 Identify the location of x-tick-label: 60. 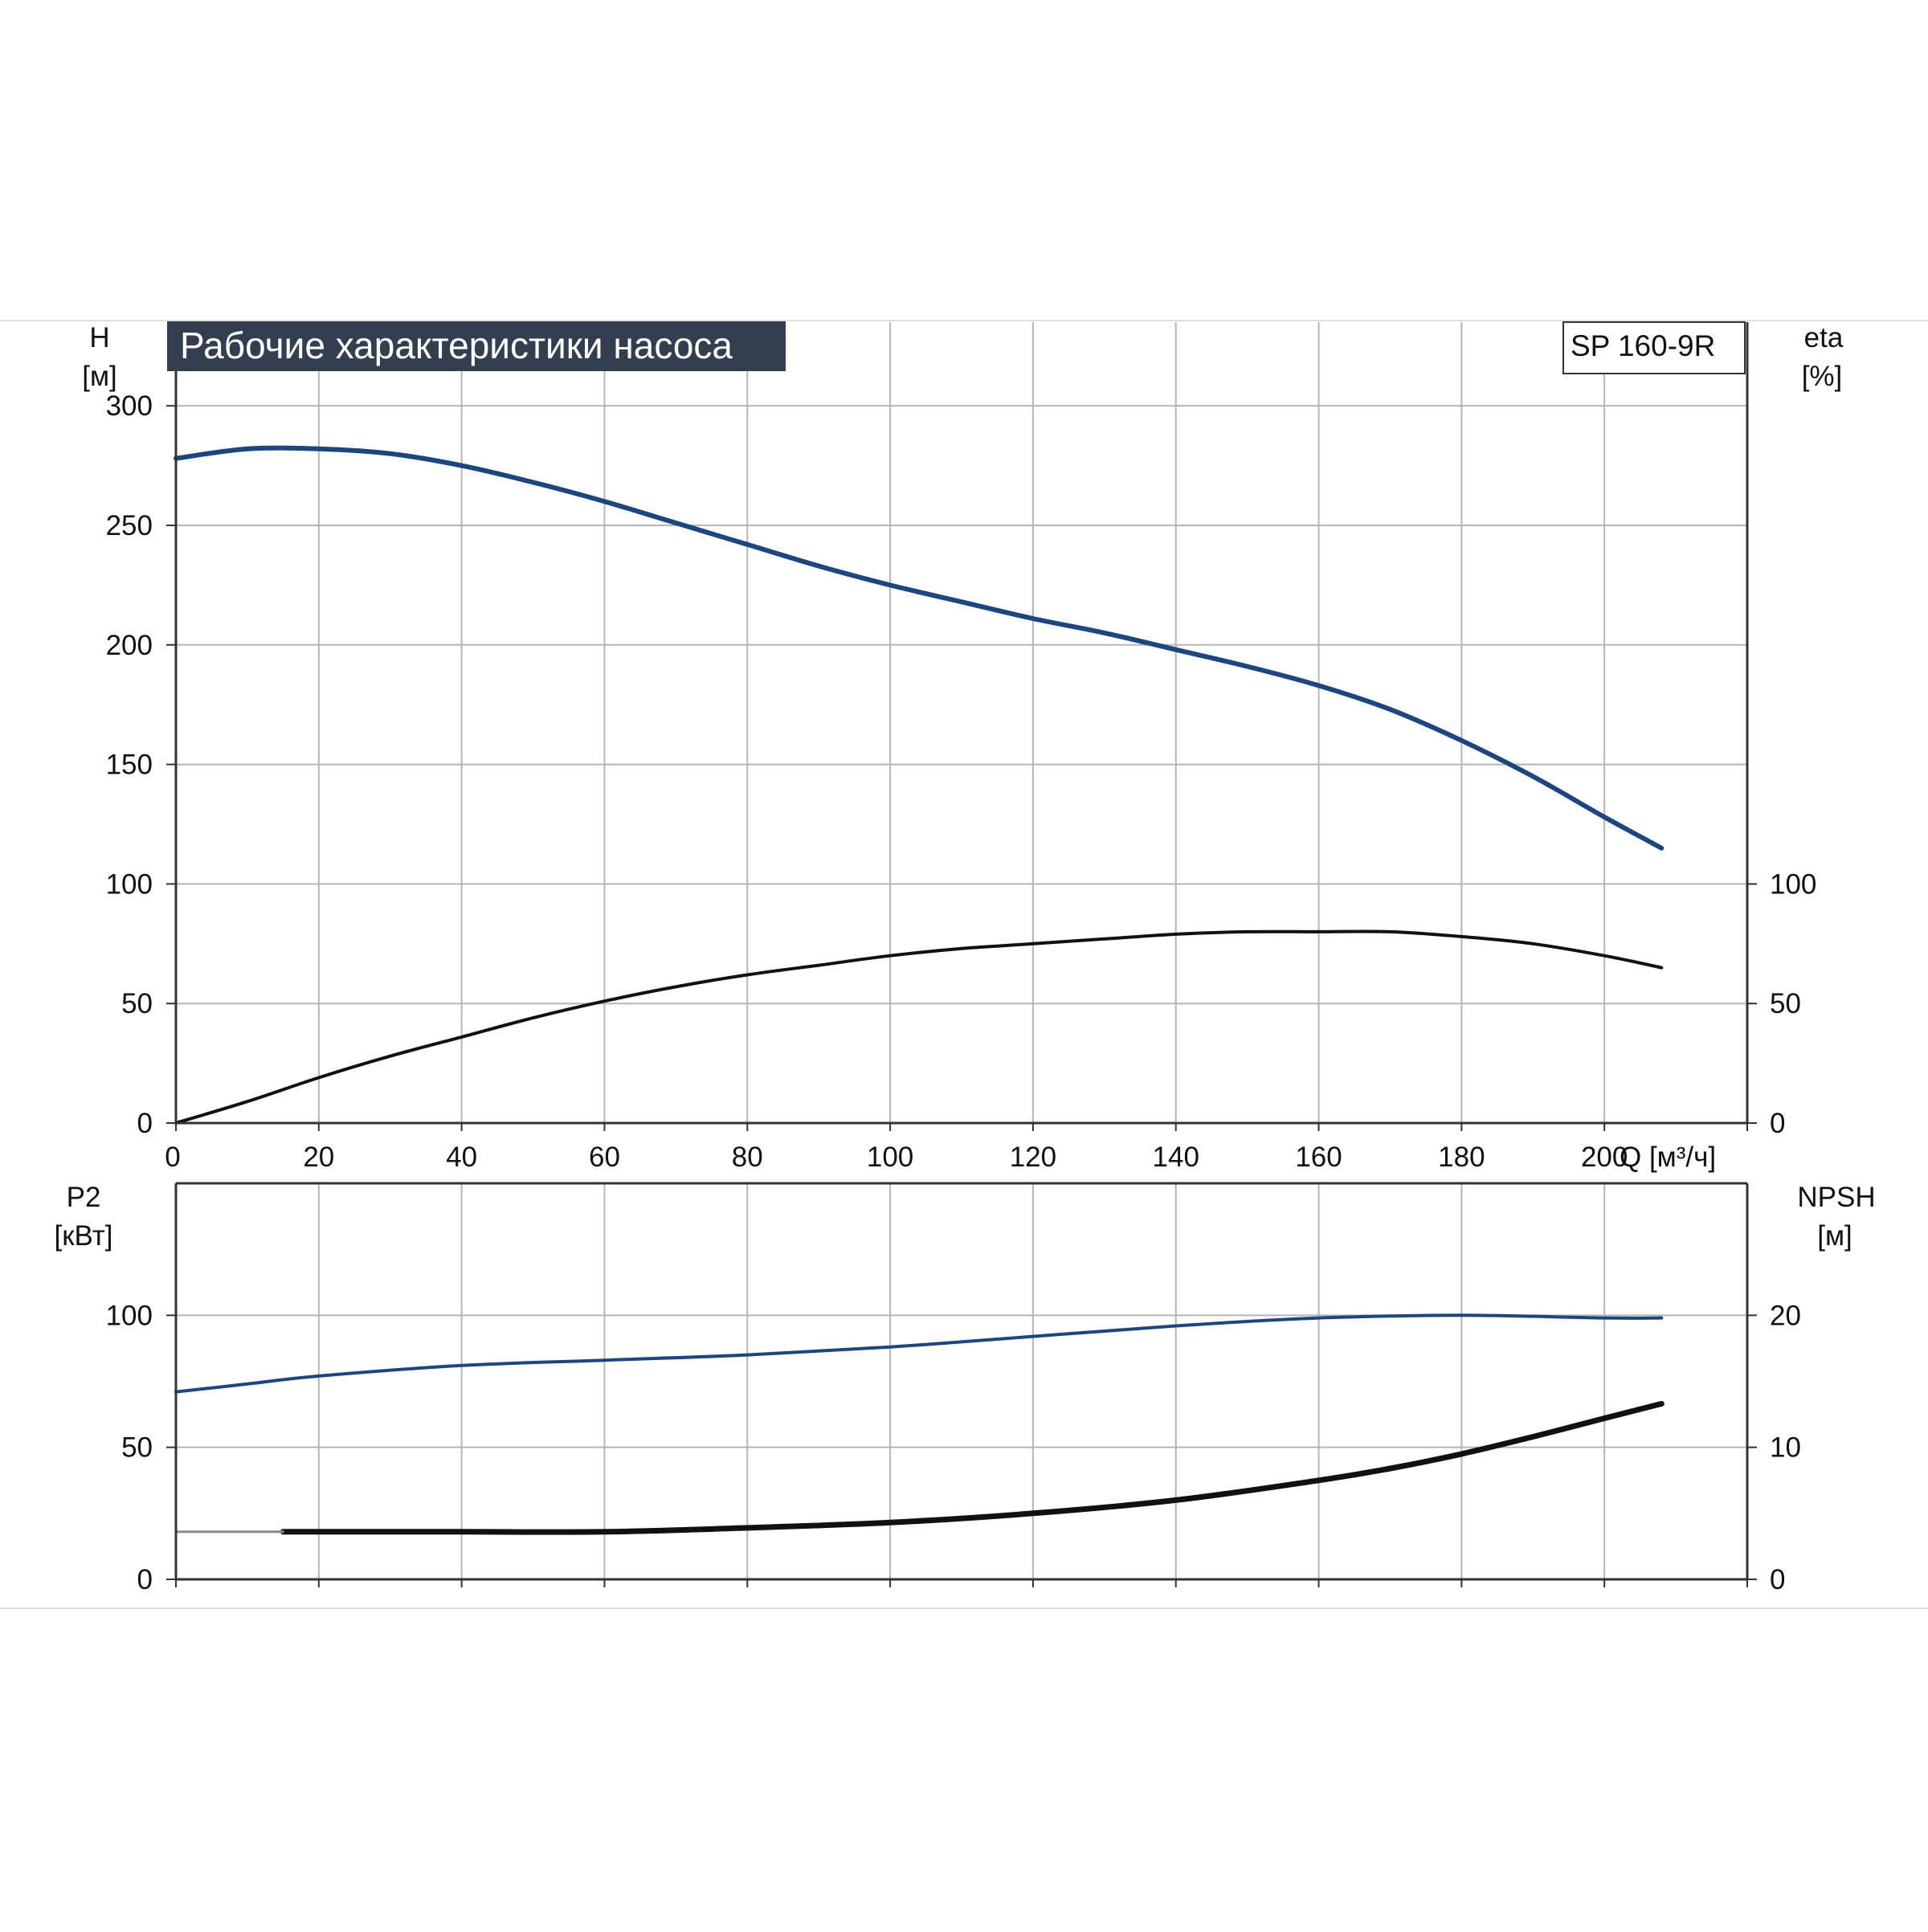
(604, 1157).